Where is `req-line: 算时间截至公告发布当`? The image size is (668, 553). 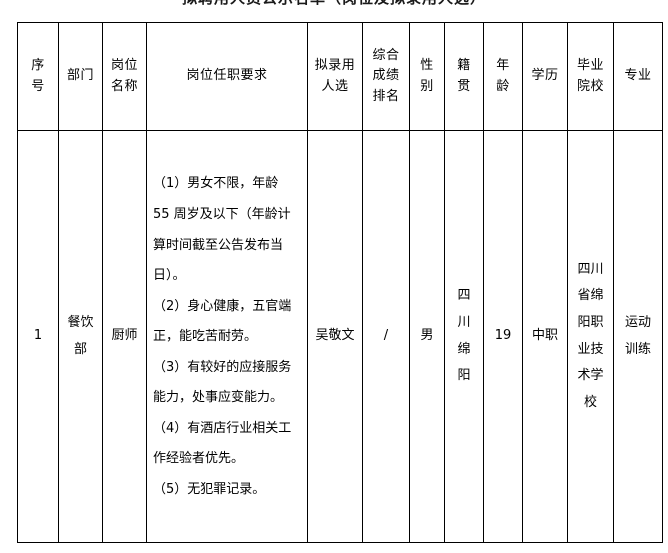 req-line: 算时间截至公告发布当 is located at coordinates (218, 245).